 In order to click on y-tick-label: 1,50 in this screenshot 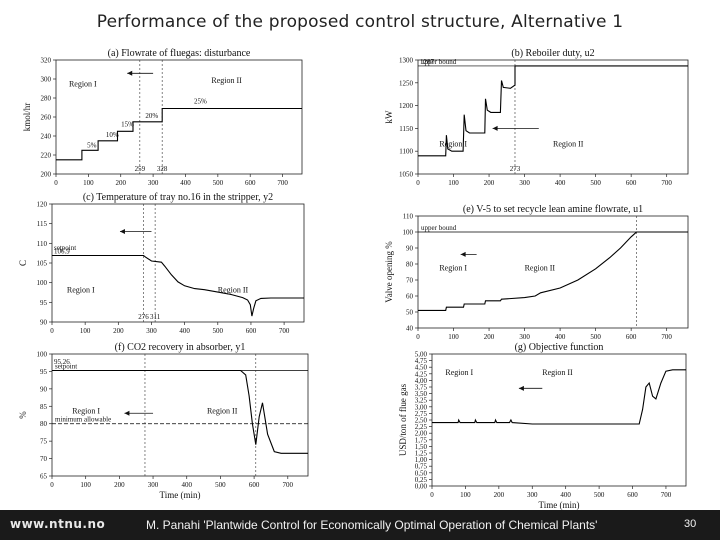, I will do `click(421, 447)`.